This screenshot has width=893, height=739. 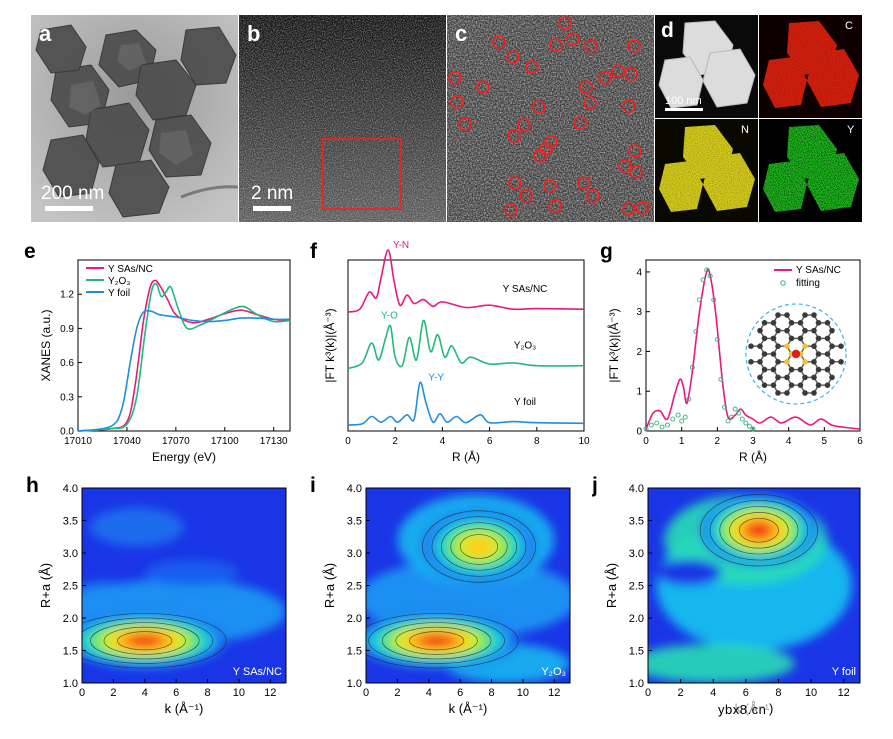 What do you see at coordinates (70, 554) in the screenshot?
I see `y-tick-label: 3.0` at bounding box center [70, 554].